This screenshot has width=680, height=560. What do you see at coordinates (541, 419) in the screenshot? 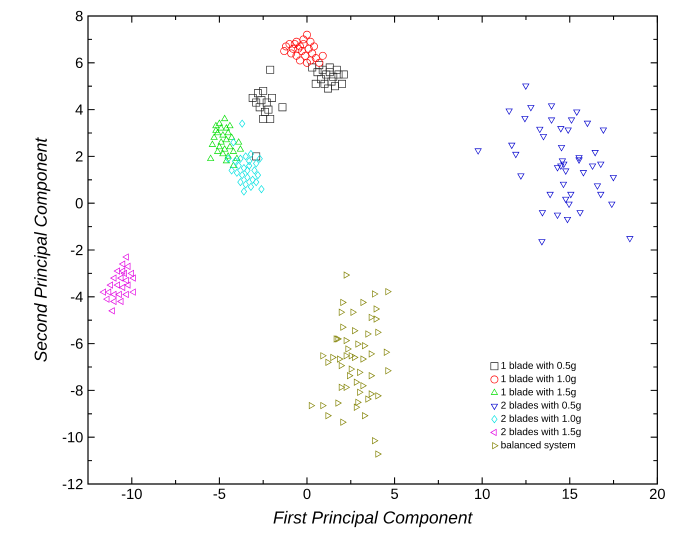
I see `legend-label: 2 blades with 1.0g` at bounding box center [541, 419].